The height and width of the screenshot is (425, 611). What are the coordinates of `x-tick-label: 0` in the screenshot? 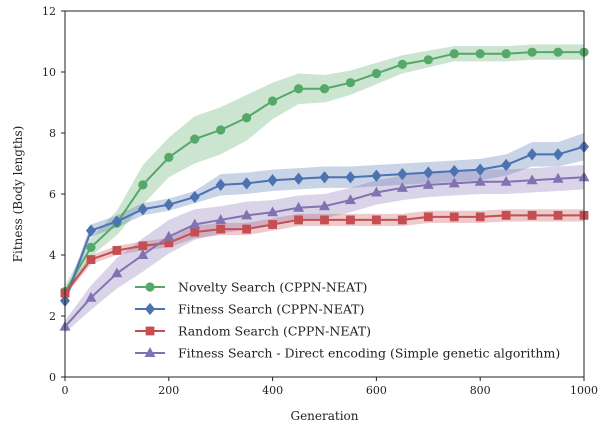 It's located at (65, 390).